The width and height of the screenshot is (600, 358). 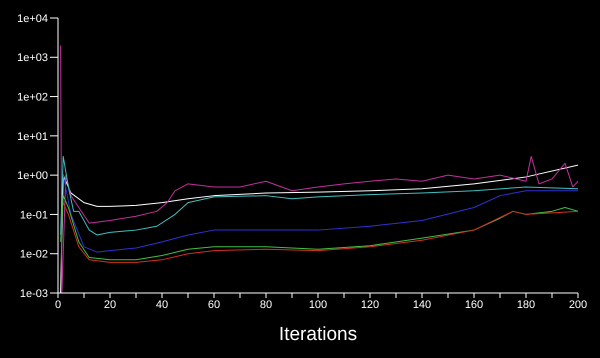 What do you see at coordinates (318, 334) in the screenshot?
I see `x-axis-title: Iterations` at bounding box center [318, 334].